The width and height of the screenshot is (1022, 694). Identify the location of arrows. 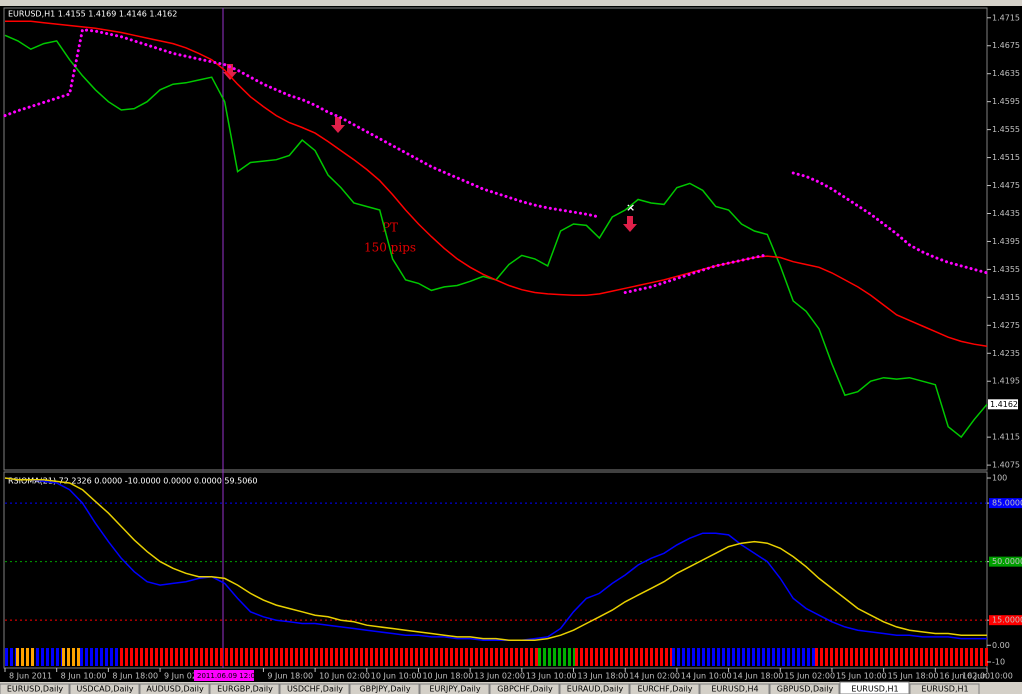
(430, 148).